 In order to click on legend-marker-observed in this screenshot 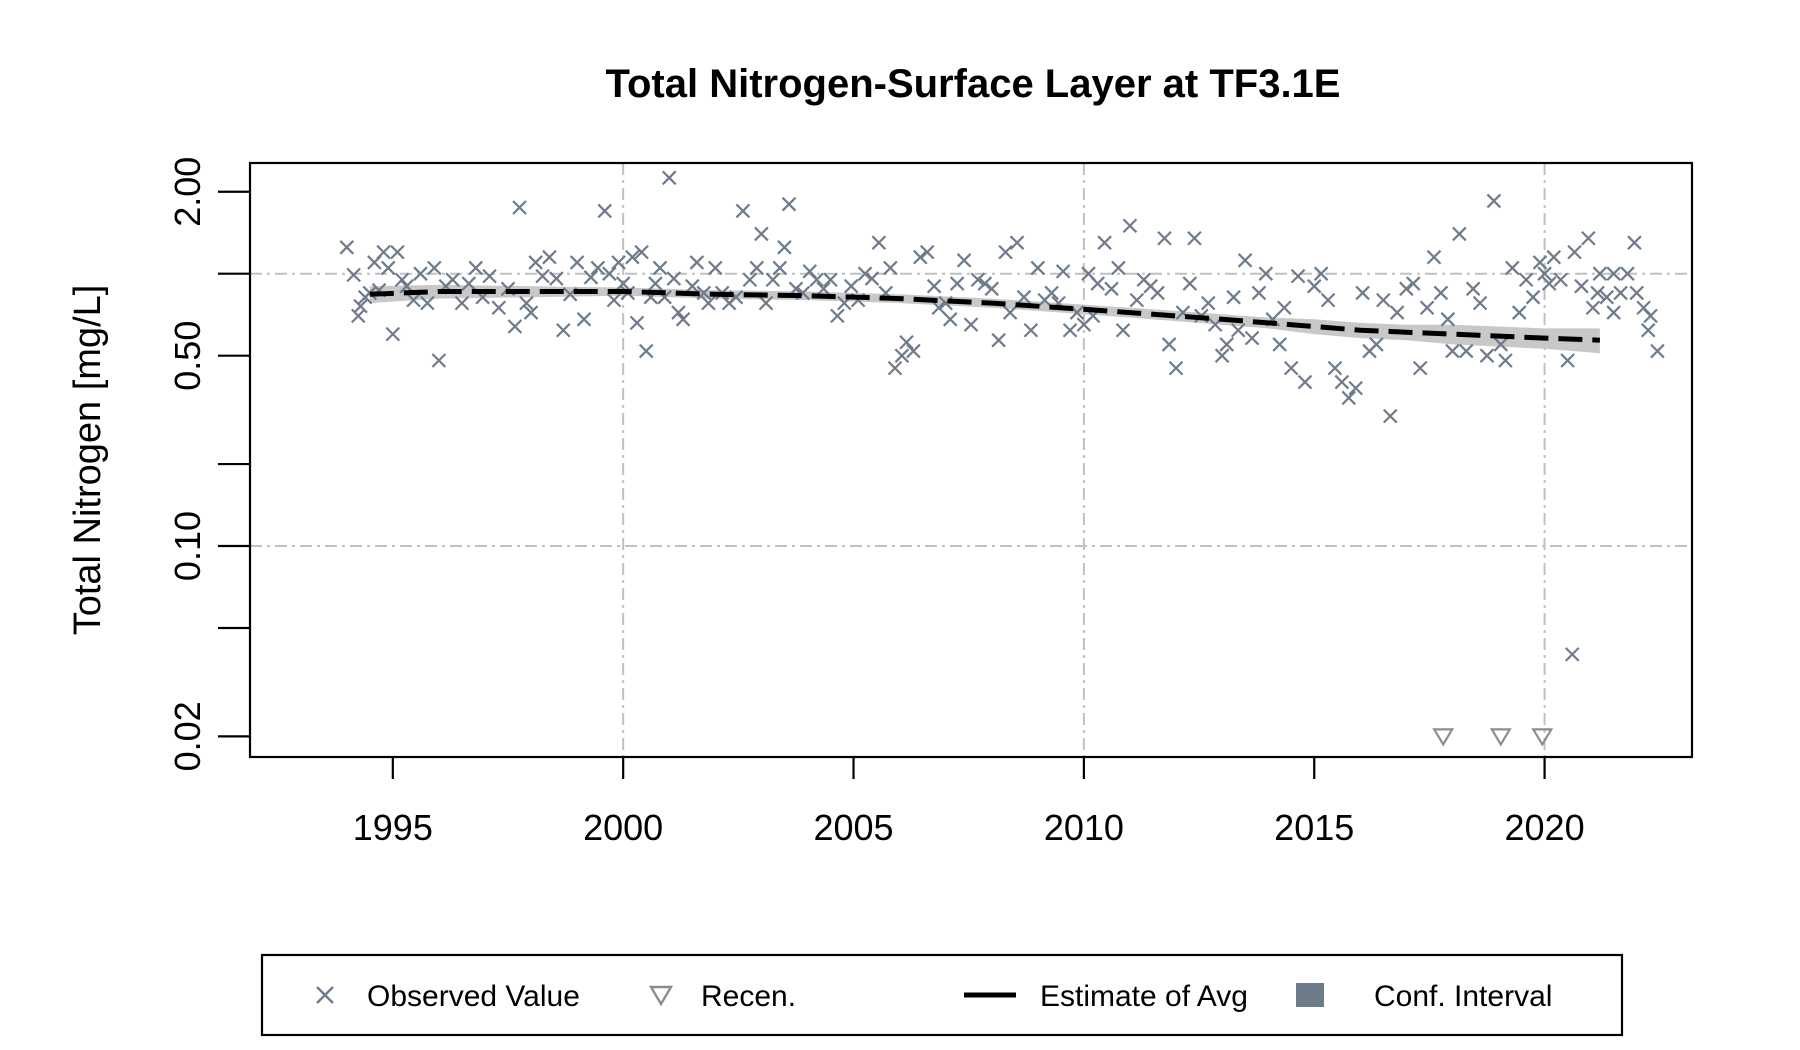, I will do `click(325, 995)`.